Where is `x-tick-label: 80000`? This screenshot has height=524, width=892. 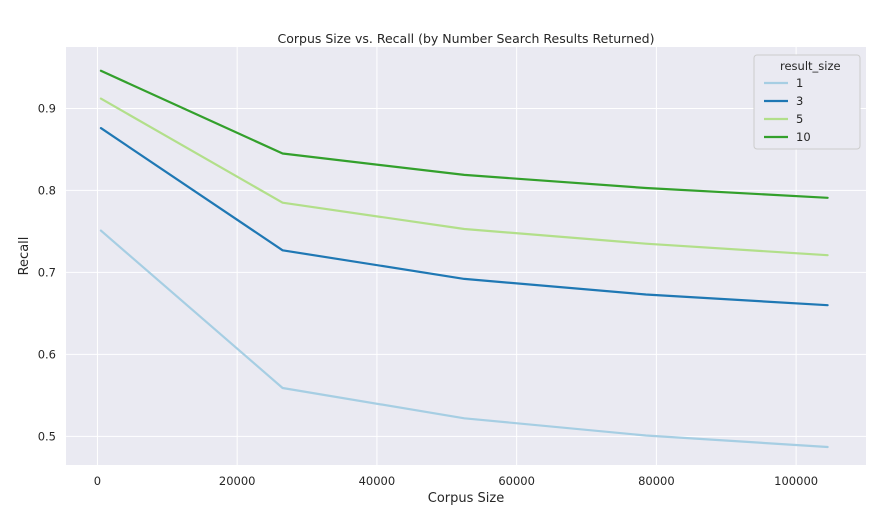 x-tick-label: 80000 is located at coordinates (656, 481).